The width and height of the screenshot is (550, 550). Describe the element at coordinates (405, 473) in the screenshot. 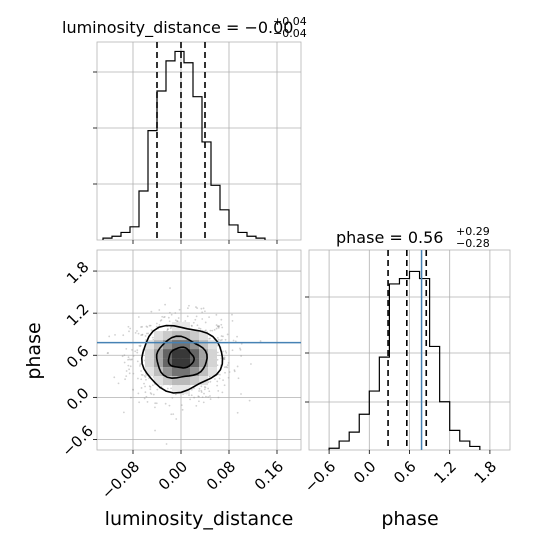

I see `xtick-label-phase: 0.6` at that location.